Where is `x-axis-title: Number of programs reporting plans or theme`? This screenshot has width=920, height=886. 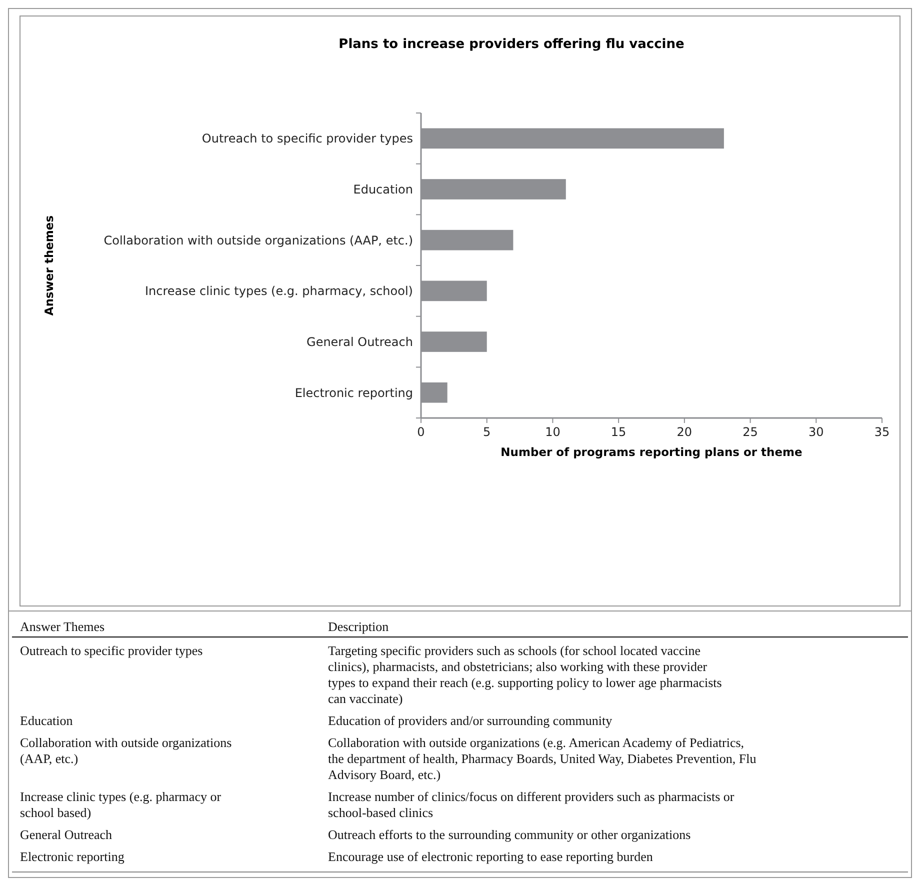 x-axis-title: Number of programs reporting plans or theme is located at coordinates (651, 452).